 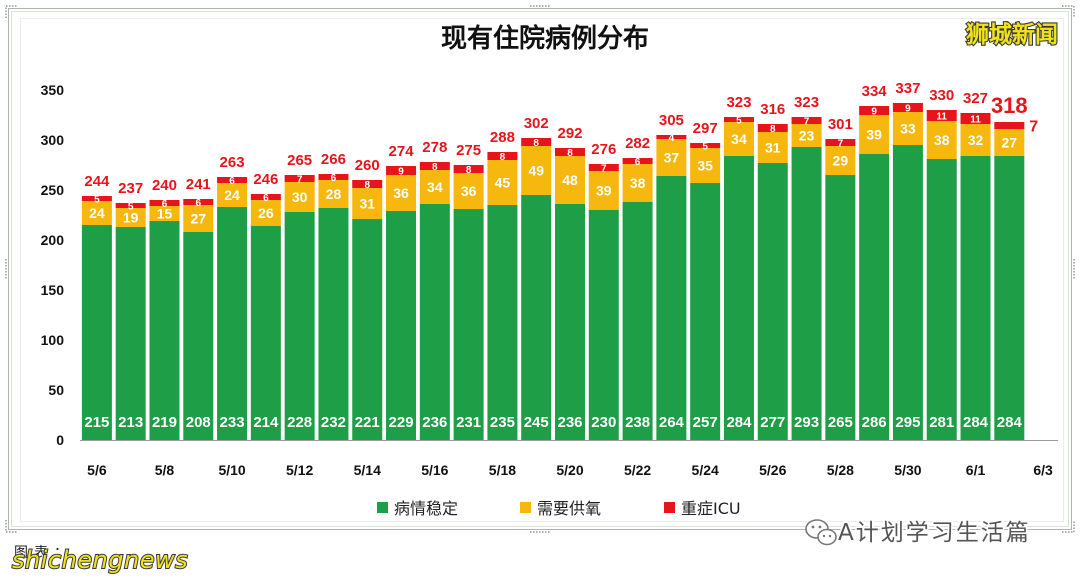 I want to click on data-label-stable: 245, so click(x=536, y=422).